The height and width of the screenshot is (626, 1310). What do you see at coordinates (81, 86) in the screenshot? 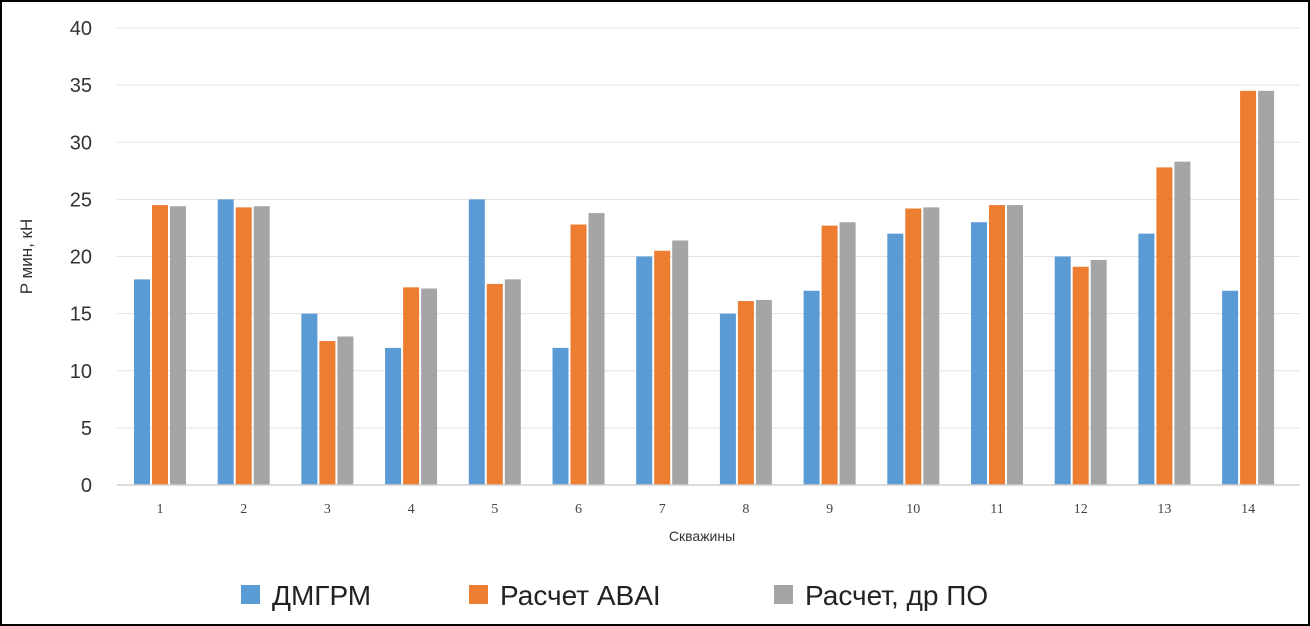
I see `y-tick-label: 35` at bounding box center [81, 86].